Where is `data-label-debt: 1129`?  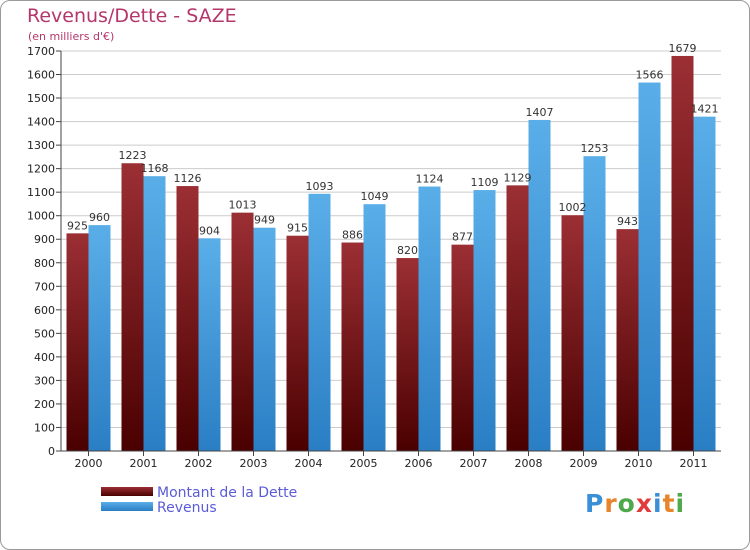
data-label-debt: 1129 is located at coordinates (518, 177).